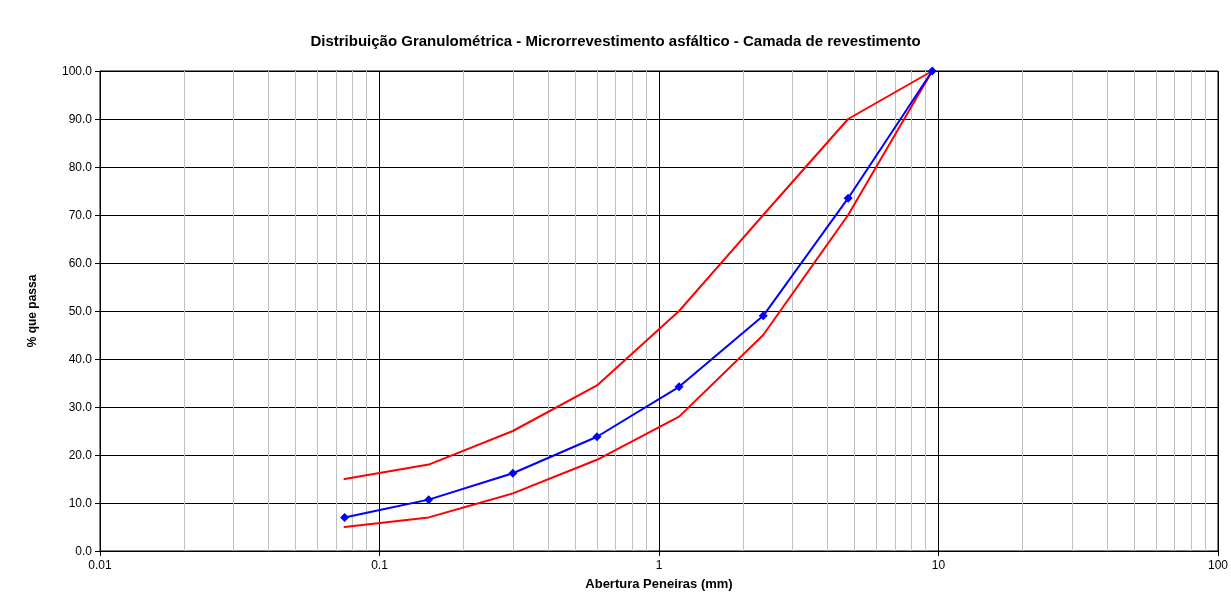  I want to click on y-tick-label: 0.0, so click(84, 551).